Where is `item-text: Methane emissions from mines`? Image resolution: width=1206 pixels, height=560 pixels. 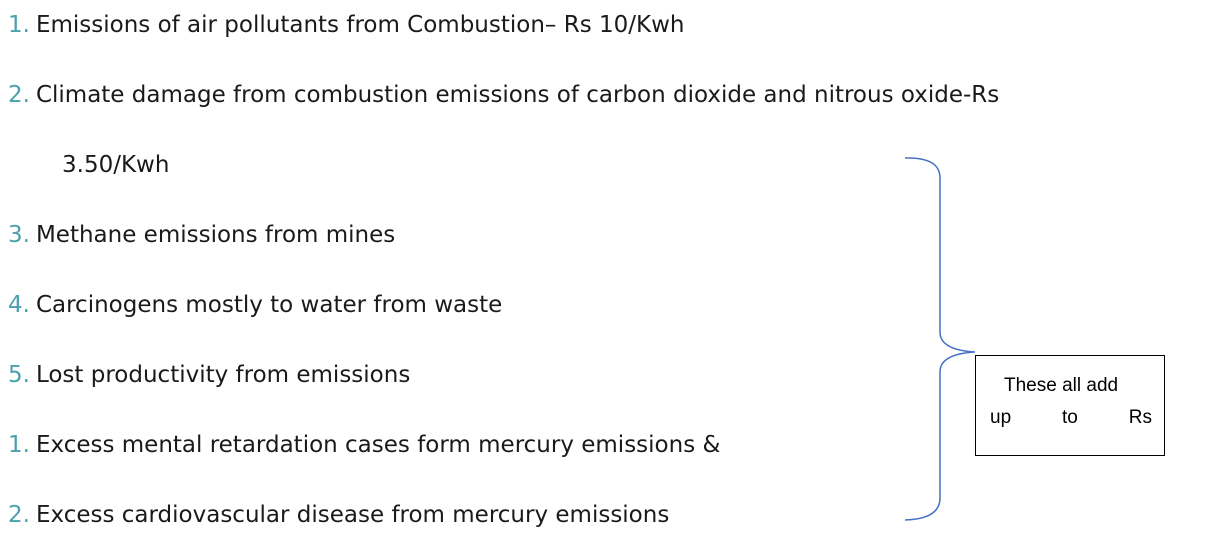 item-text: Methane emissions from mines is located at coordinates (215, 235).